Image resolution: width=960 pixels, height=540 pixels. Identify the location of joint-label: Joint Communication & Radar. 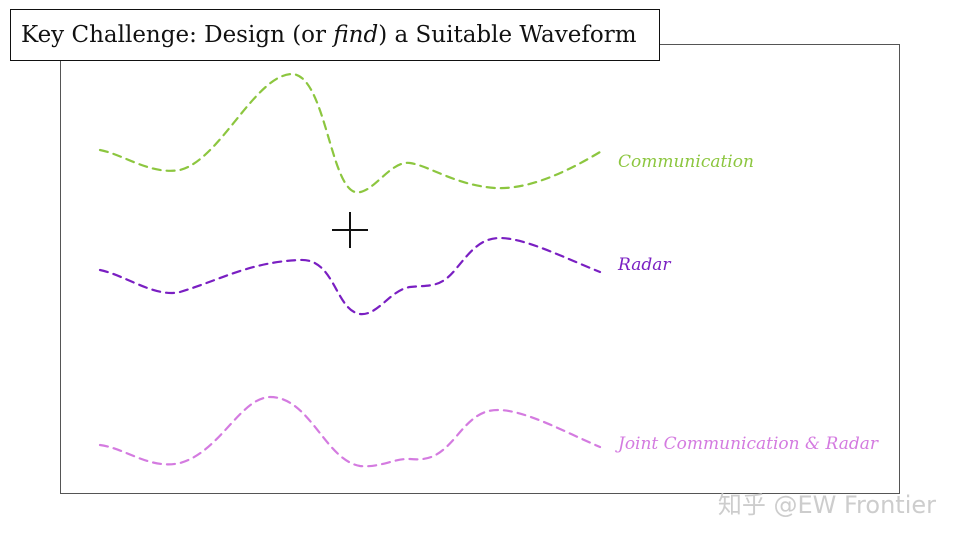
(748, 444).